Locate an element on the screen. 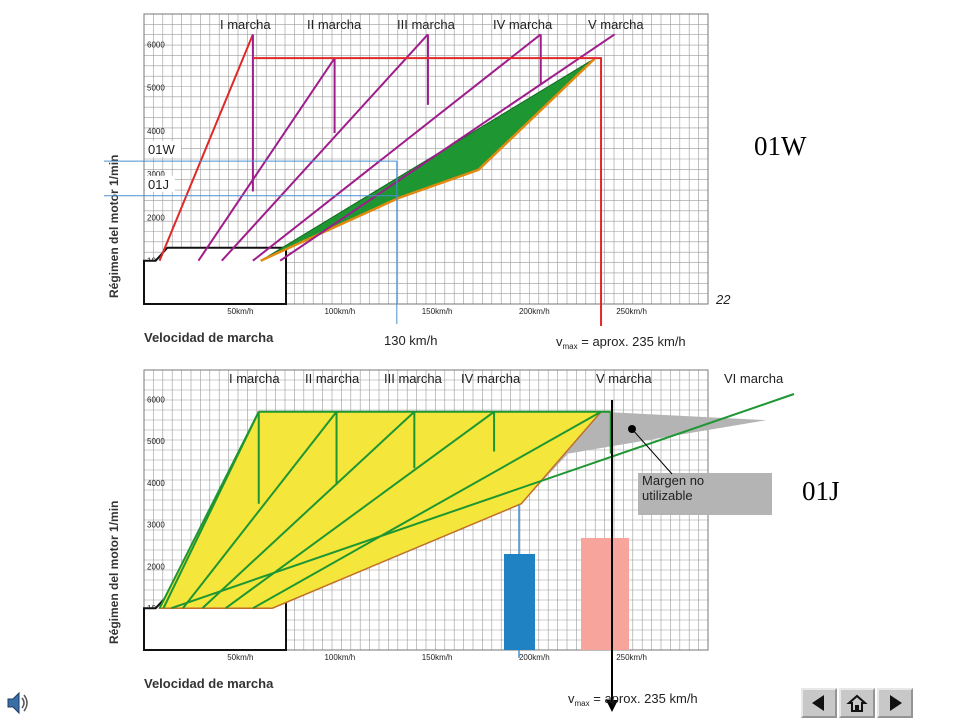 This screenshot has width=960, height=723. home-button is located at coordinates (857, 703).